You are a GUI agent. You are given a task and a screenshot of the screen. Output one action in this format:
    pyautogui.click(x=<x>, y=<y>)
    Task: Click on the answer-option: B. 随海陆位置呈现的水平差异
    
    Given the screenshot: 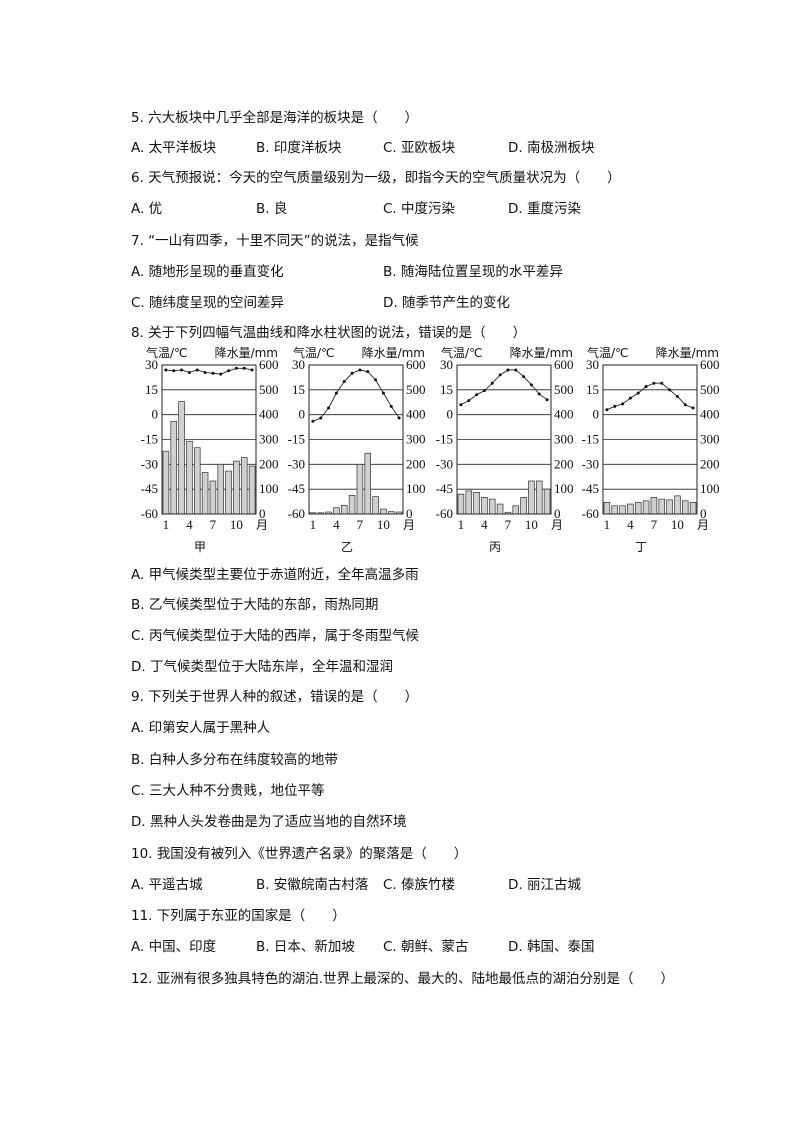 What is the action you would take?
    pyautogui.click(x=473, y=272)
    